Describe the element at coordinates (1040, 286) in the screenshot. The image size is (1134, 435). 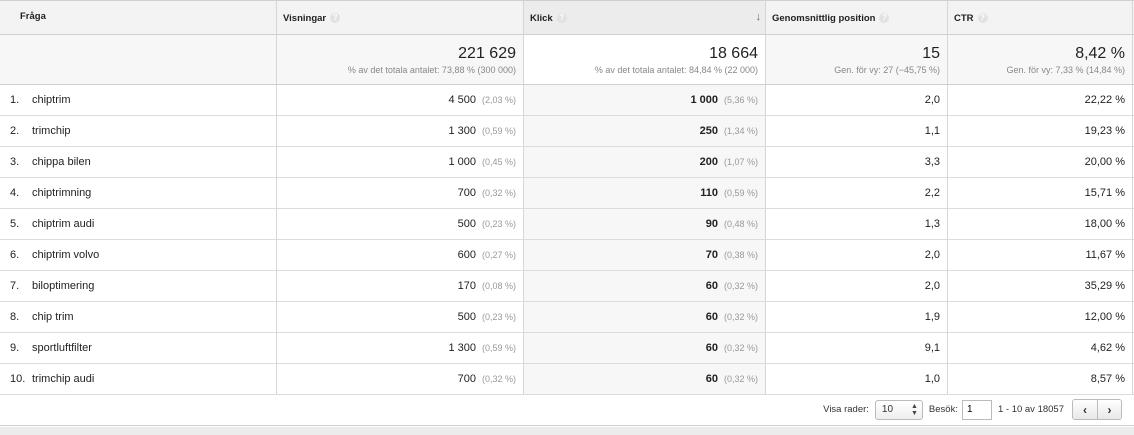
I see `ctr-cell: 35,29 %` at that location.